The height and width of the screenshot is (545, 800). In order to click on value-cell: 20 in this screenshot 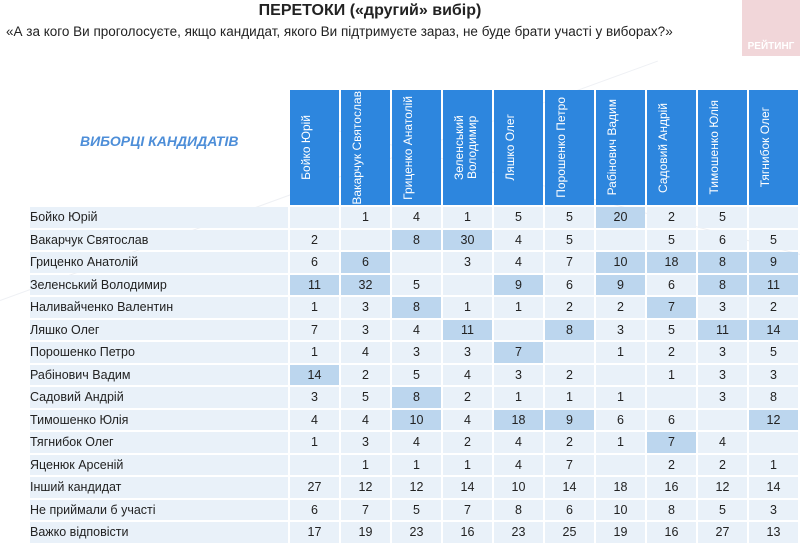, I will do `click(620, 217)`.